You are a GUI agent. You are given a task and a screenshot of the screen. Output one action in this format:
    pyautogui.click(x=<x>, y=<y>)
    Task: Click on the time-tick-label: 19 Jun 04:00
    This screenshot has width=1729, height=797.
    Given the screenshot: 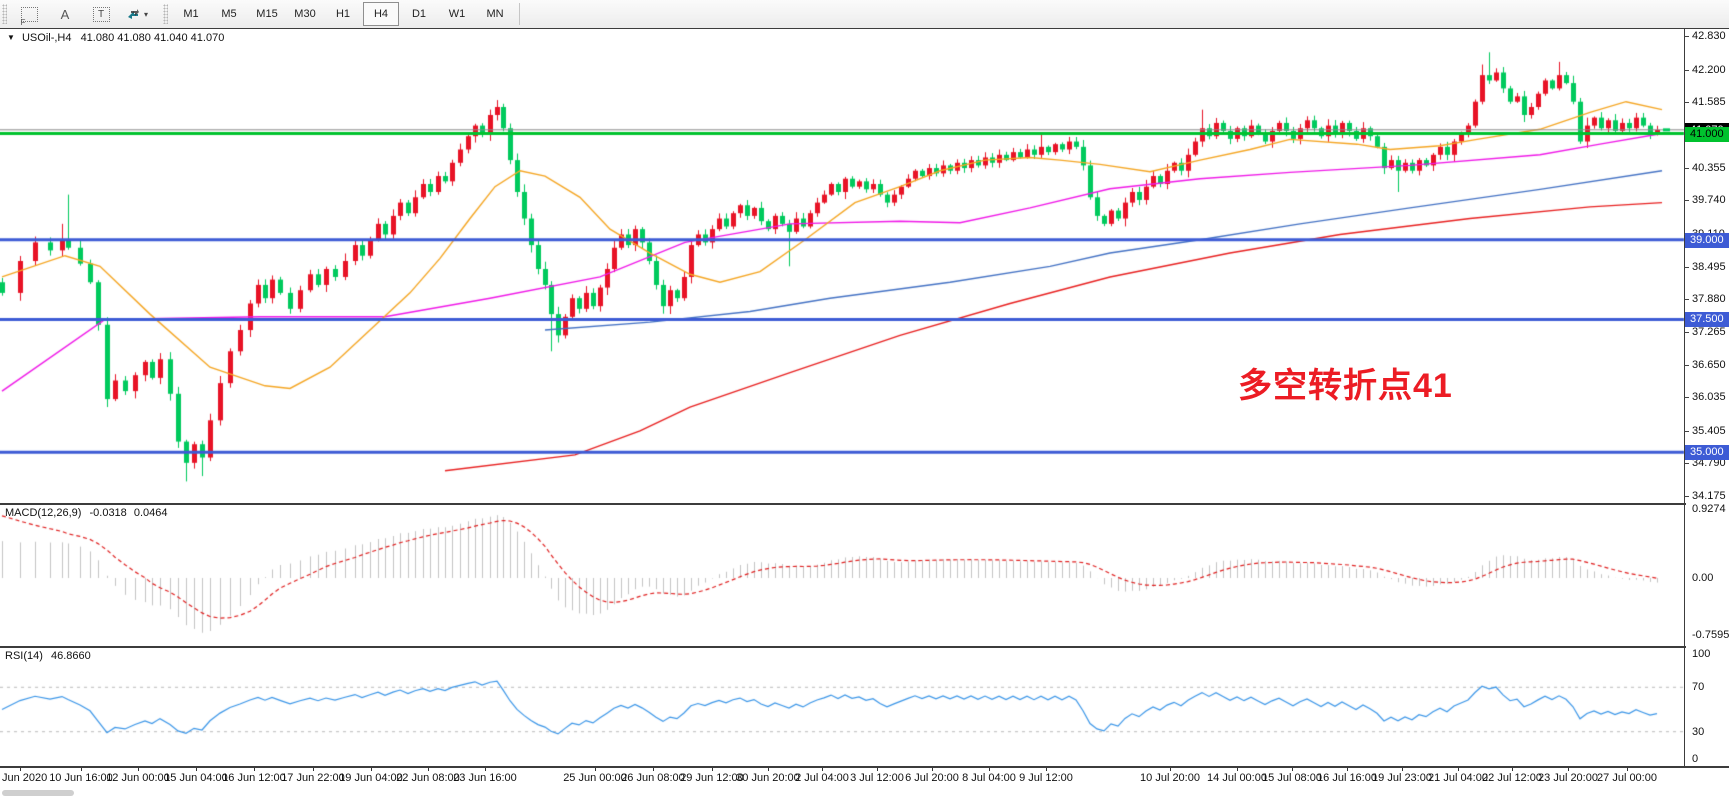 What is the action you would take?
    pyautogui.click(x=371, y=778)
    